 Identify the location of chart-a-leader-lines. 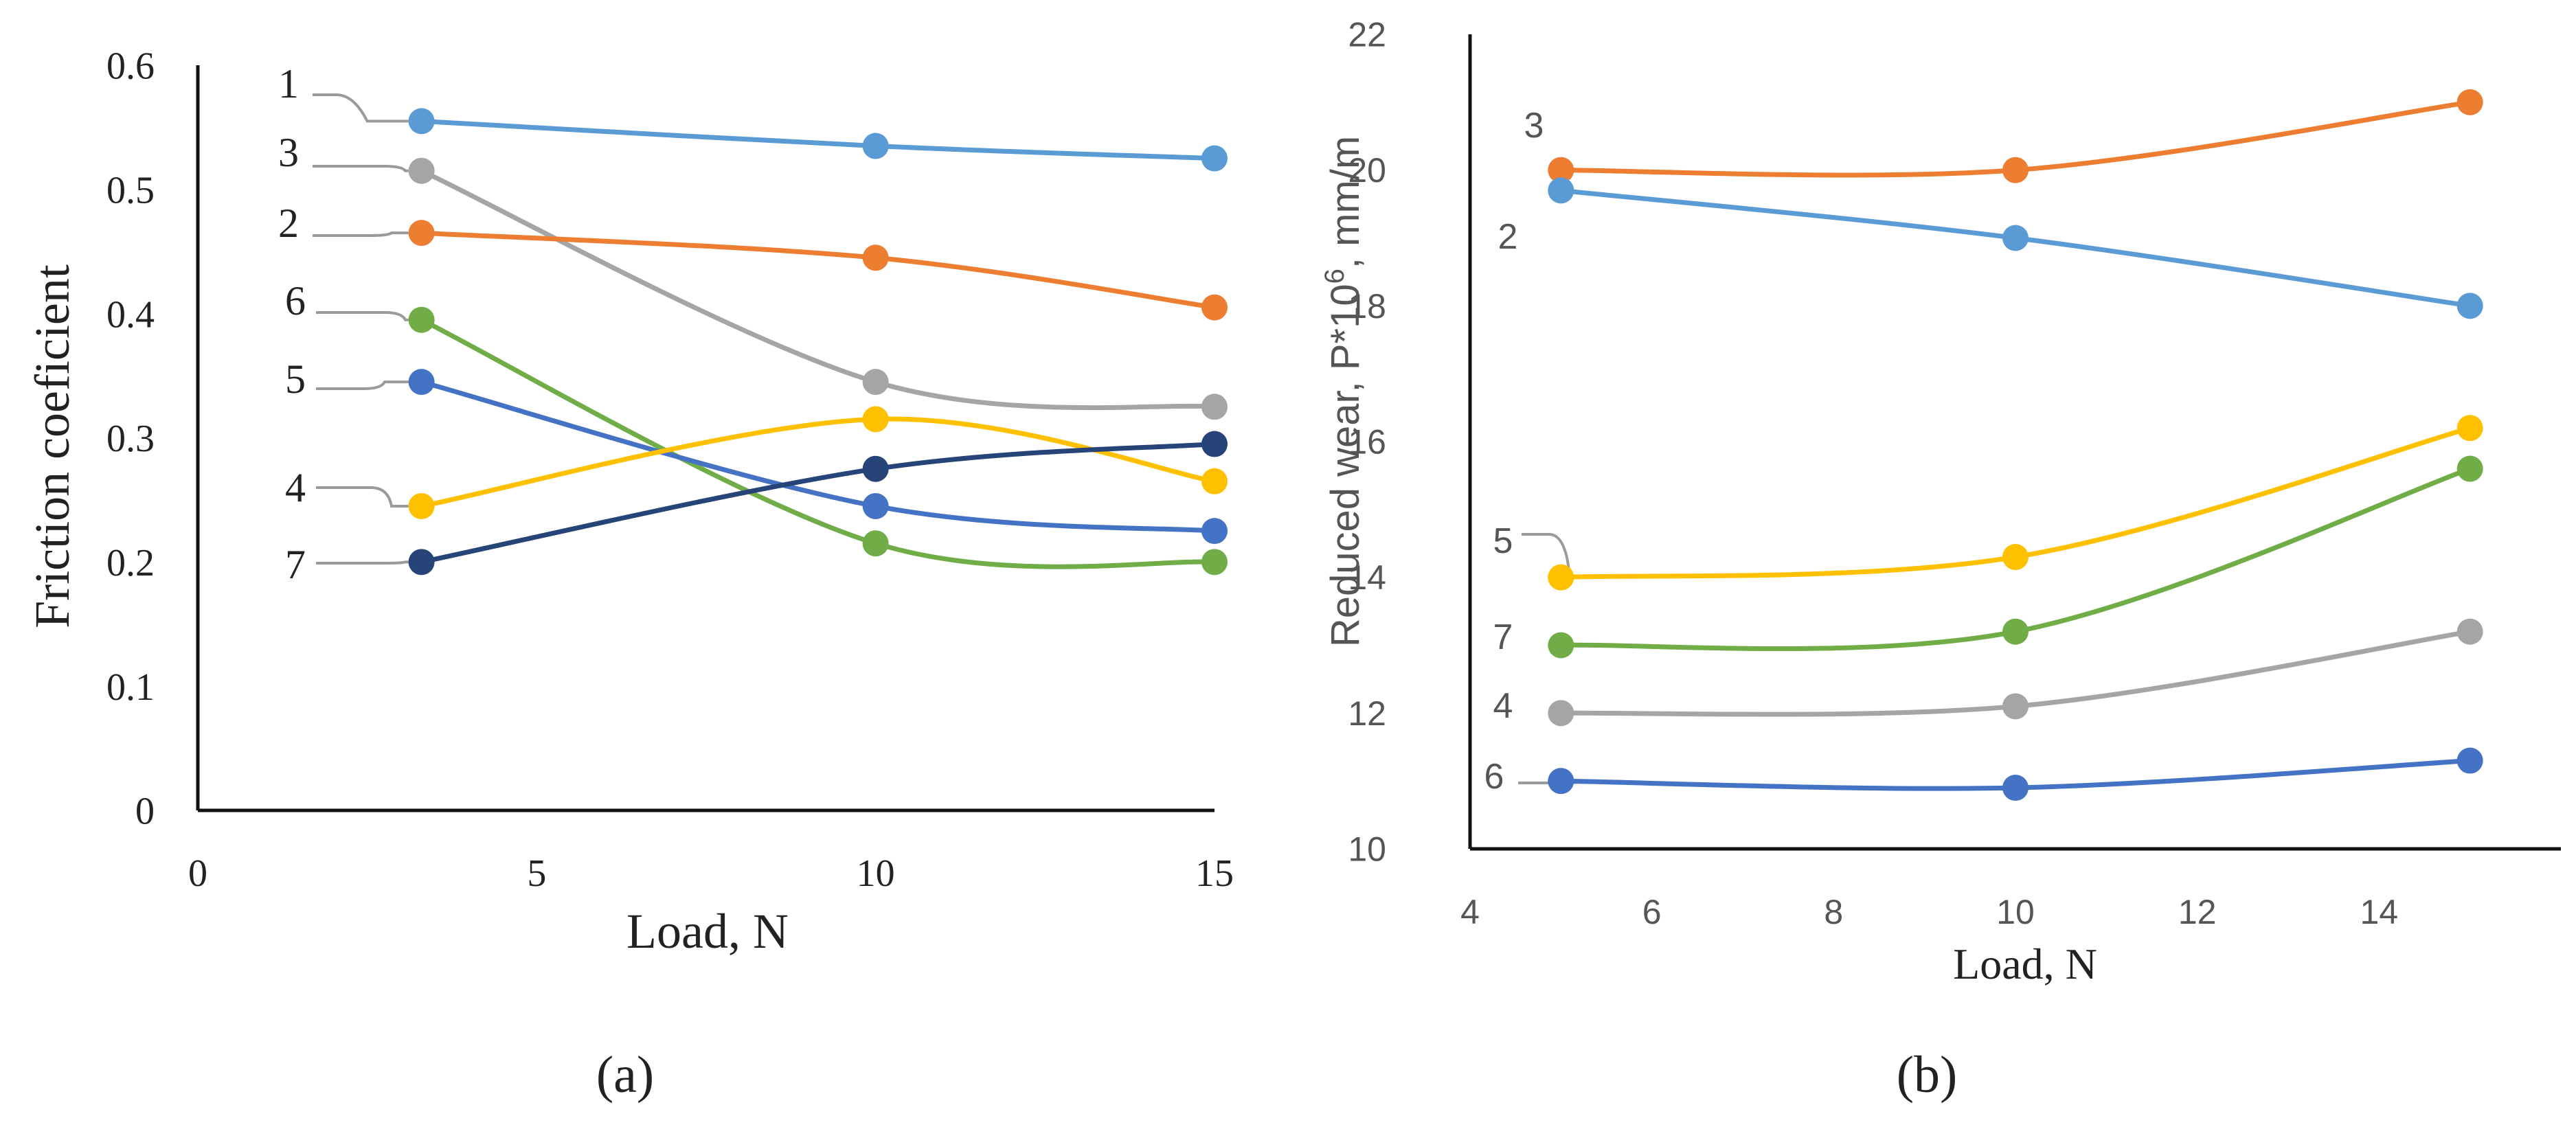
(361, 329).